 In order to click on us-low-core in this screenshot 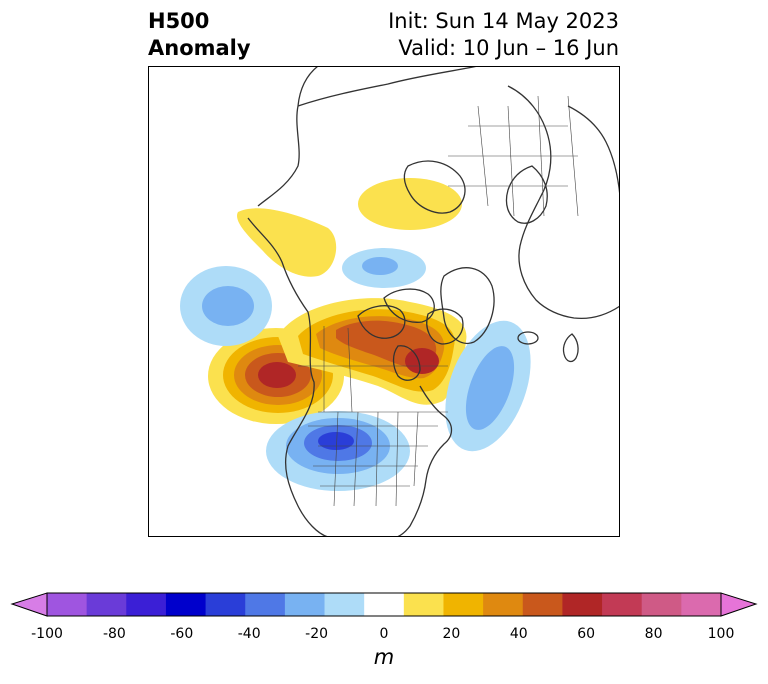, I will do `click(336, 441)`.